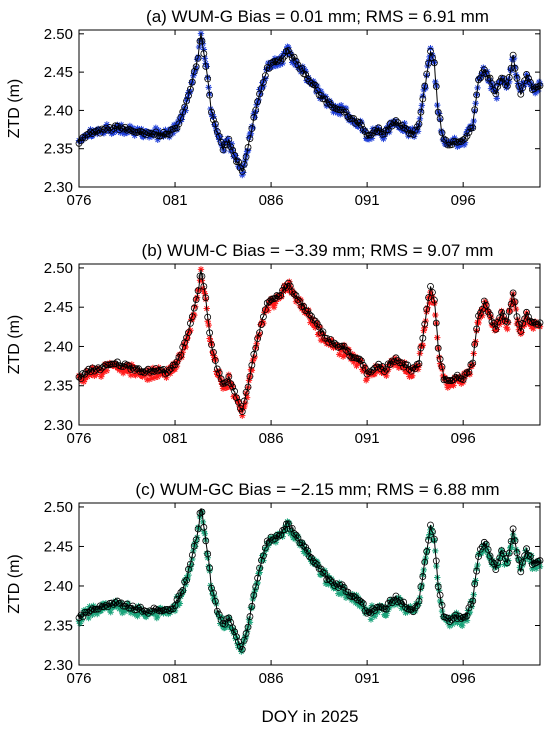 The height and width of the screenshot is (729, 550). Describe the element at coordinates (309, 716) in the screenshot. I see `x-axis-label: DOY in 2025` at that location.